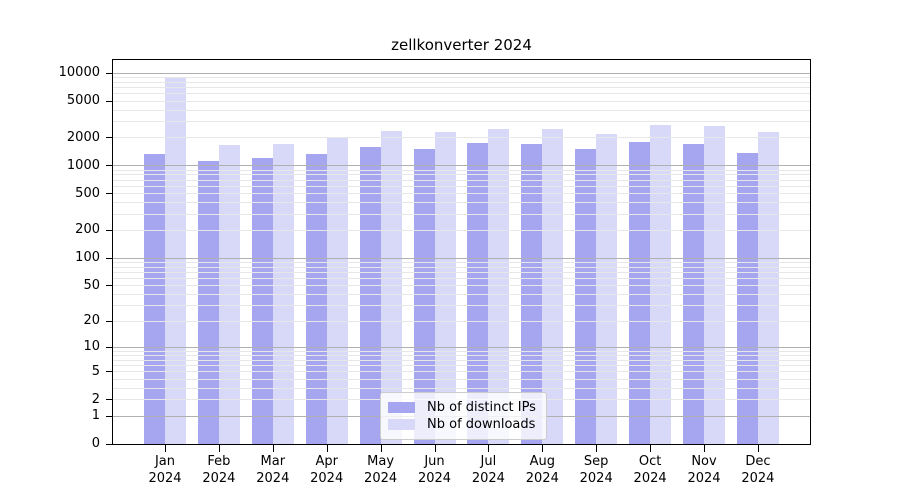 This screenshot has height=500, width=900. Describe the element at coordinates (95, 371) in the screenshot. I see `y-tick-label: 5` at that location.